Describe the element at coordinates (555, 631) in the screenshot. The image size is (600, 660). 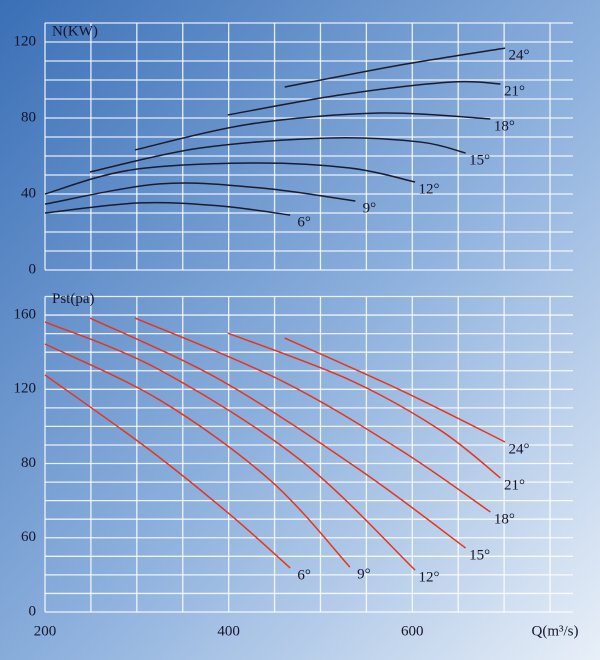
I see `x-axis-title: Q(m³/s)` at that location.